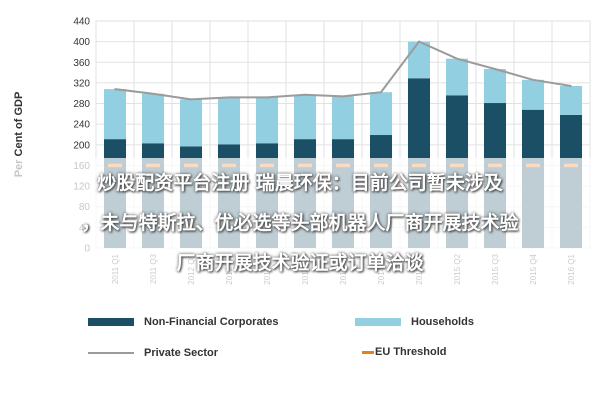  Describe the element at coordinates (300, 183) in the screenshot. I see `overlay-text-line-1: 炒股配资平台注册 瑞晨环保：目前公司暂未涉及` at that location.